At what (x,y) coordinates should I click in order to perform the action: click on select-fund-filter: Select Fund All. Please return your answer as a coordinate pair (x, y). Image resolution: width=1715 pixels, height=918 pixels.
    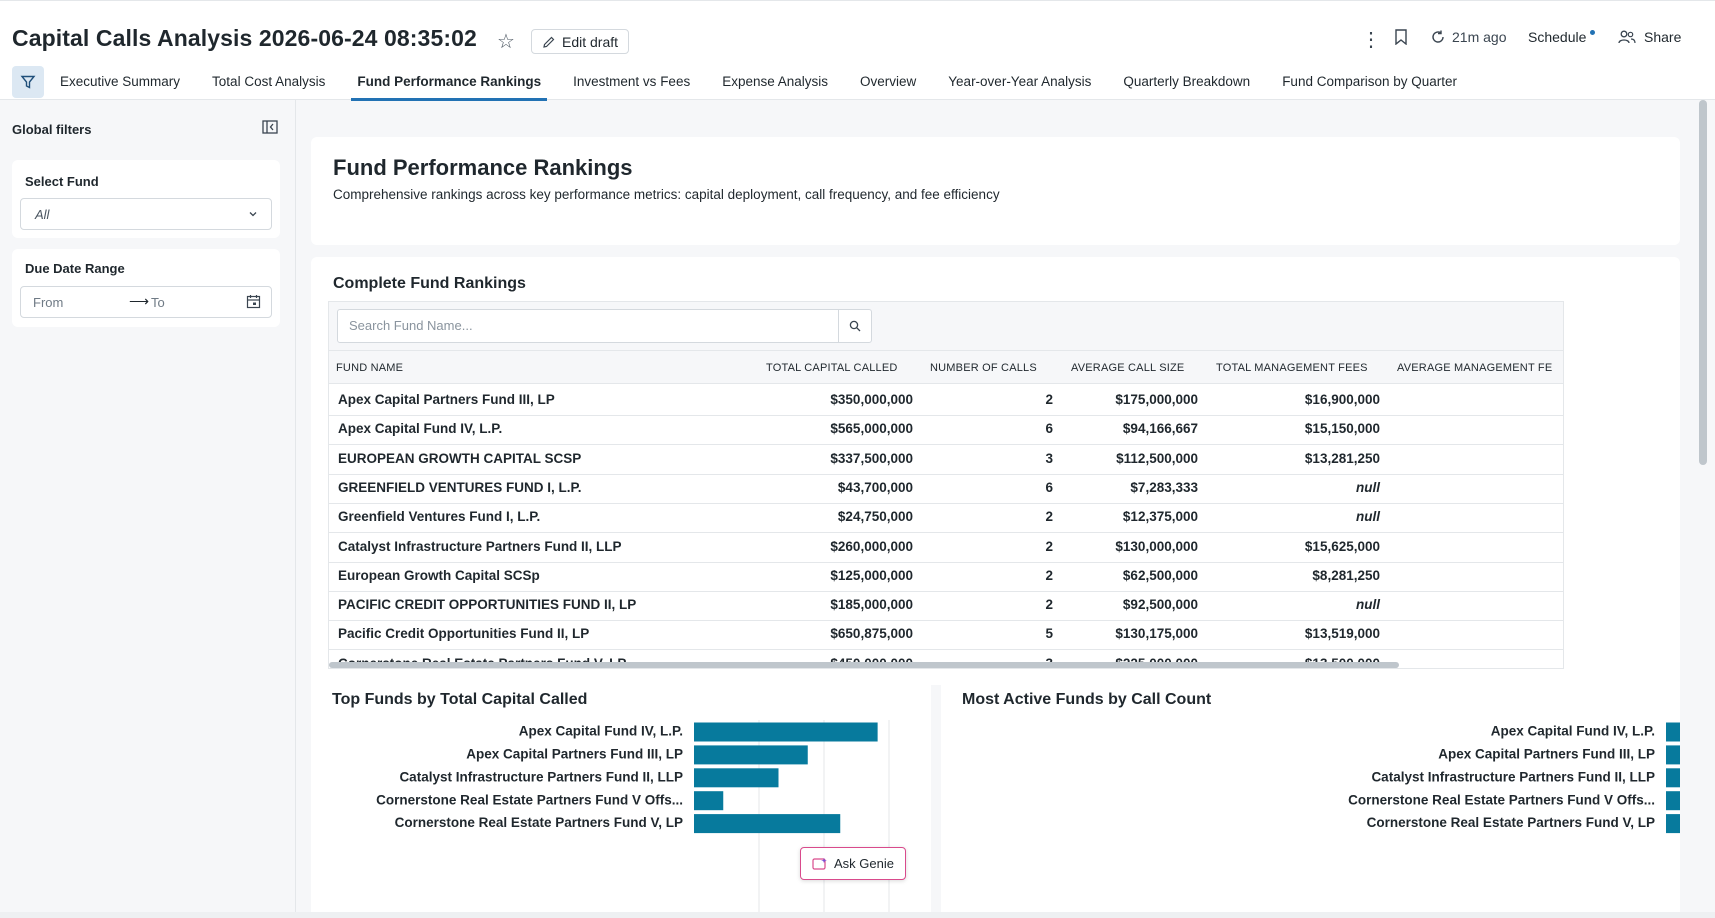
    Looking at the image, I should click on (146, 199).